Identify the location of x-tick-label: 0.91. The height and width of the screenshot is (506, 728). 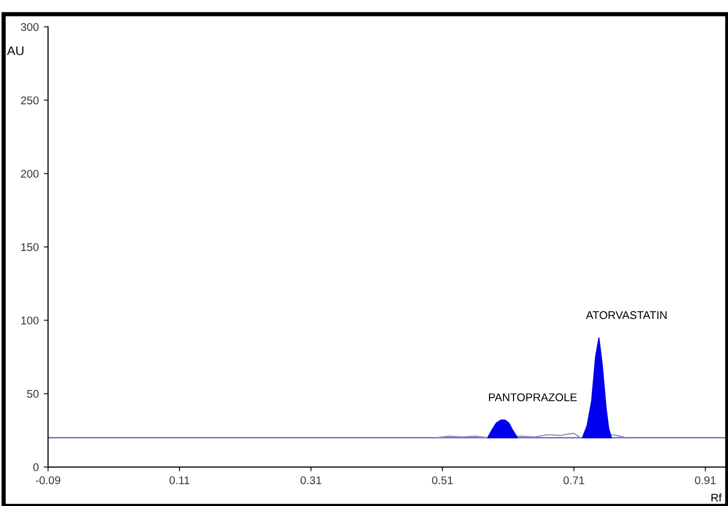
(705, 480).